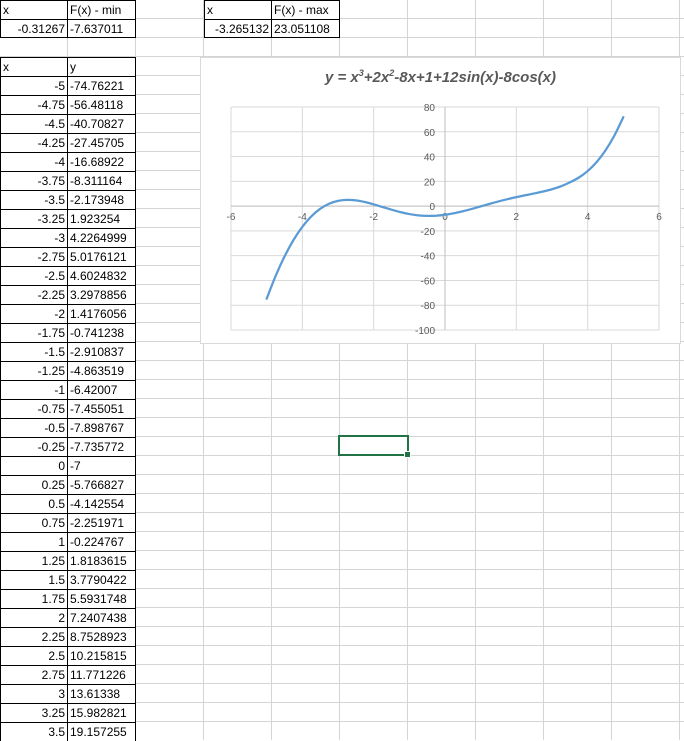 The height and width of the screenshot is (741, 684). Describe the element at coordinates (102, 503) in the screenshot. I see `table-cell-y: -4.142554` at that location.